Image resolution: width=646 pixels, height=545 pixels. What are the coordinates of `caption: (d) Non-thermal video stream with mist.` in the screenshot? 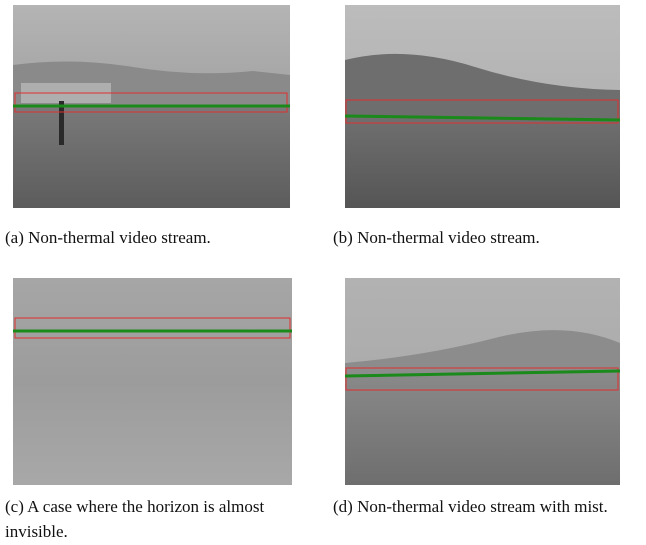 It's located at (470, 506).